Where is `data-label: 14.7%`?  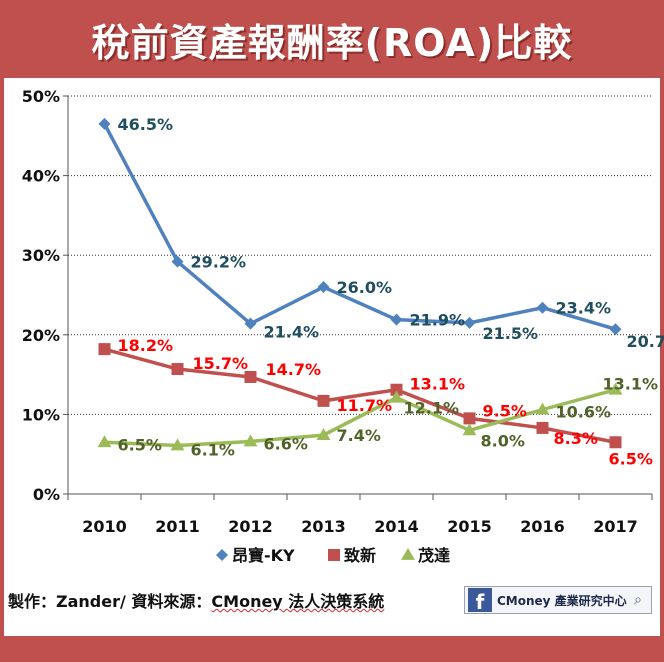 data-label: 14.7% is located at coordinates (294, 369).